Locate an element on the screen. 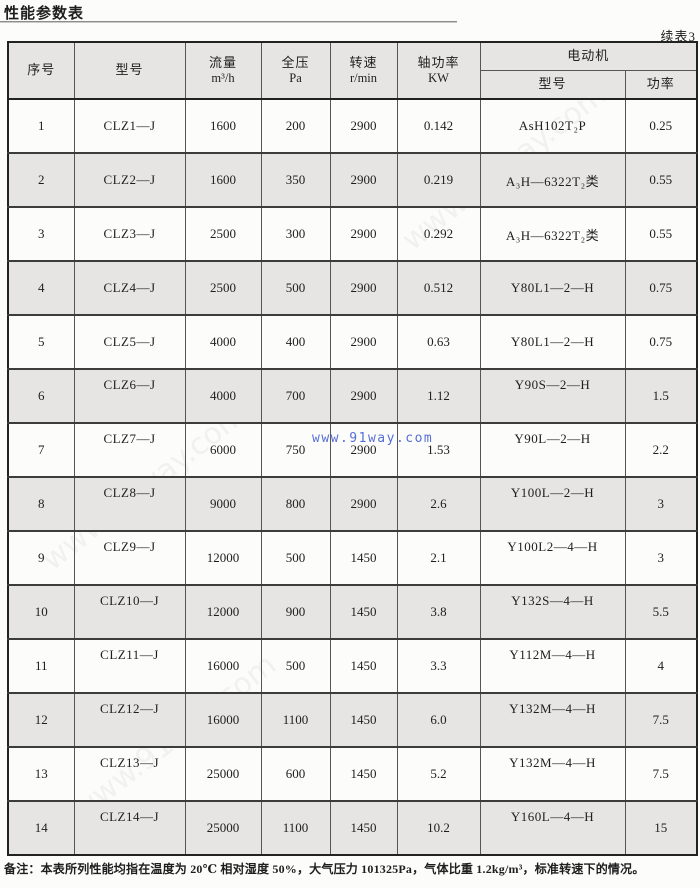 Image resolution: width=700 pixels, height=888 pixels. cell-pressure: 900 is located at coordinates (295, 611).